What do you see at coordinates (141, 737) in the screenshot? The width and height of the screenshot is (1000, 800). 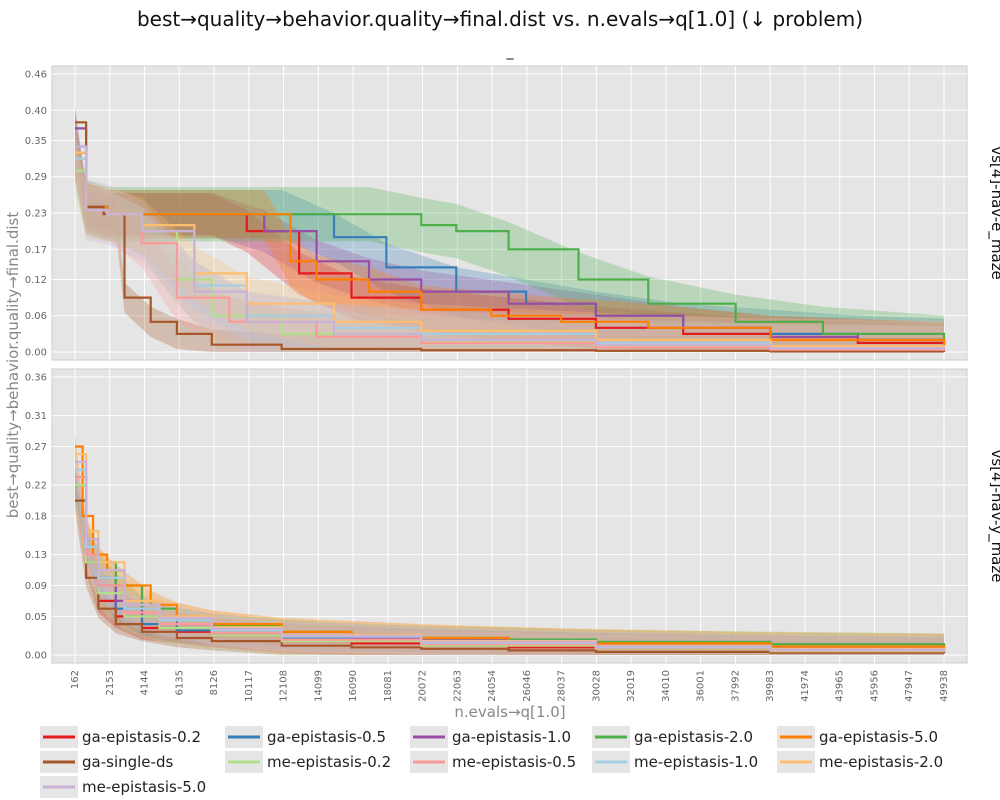 I see `legend-label: ga-epistasis-0.2` at bounding box center [141, 737].